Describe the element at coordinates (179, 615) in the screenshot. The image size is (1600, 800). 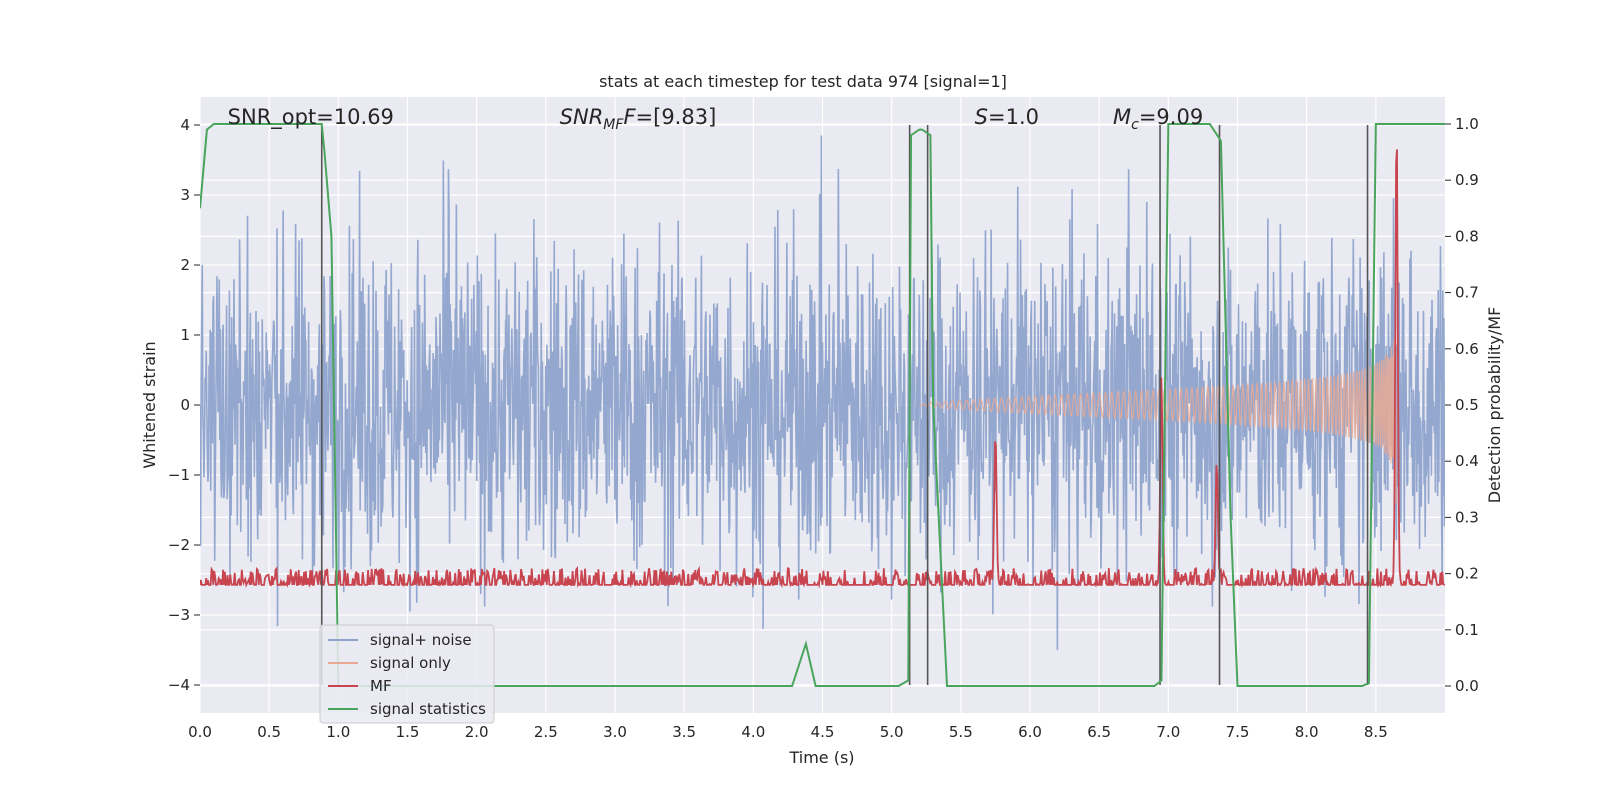
I see `y-left-tick-label: −3` at that location.